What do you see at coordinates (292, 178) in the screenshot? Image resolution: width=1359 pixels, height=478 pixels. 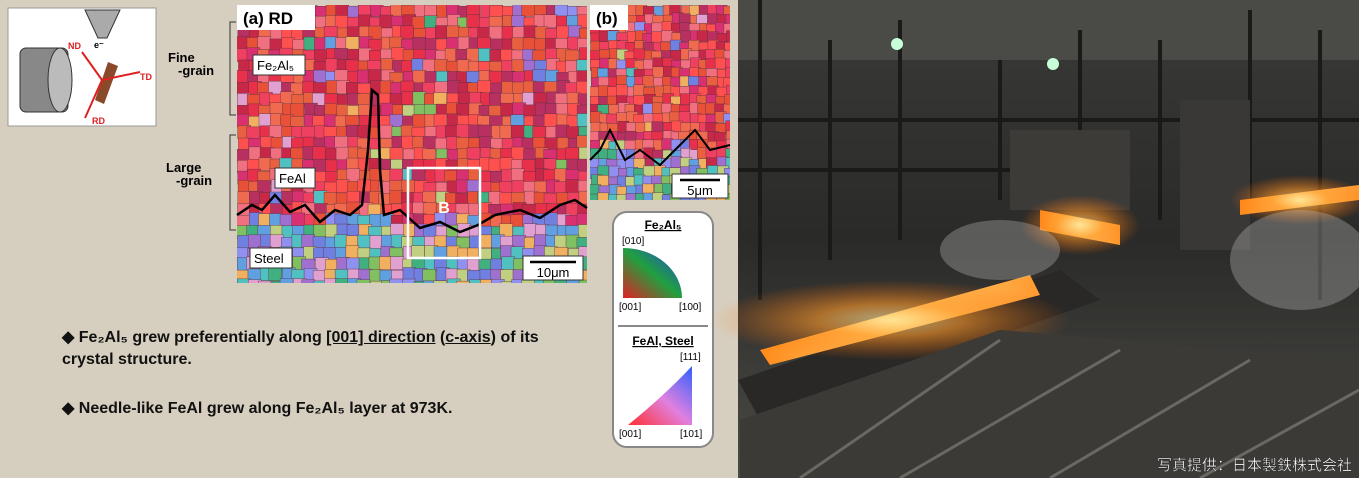 I see `phase-label: FeAl` at bounding box center [292, 178].